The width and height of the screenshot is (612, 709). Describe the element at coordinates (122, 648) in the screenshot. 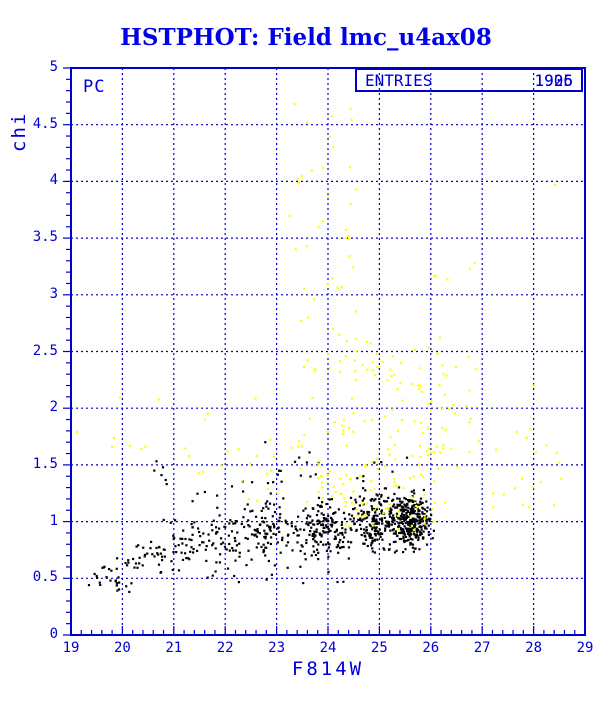

I see `x-tick-label: 20` at that location.